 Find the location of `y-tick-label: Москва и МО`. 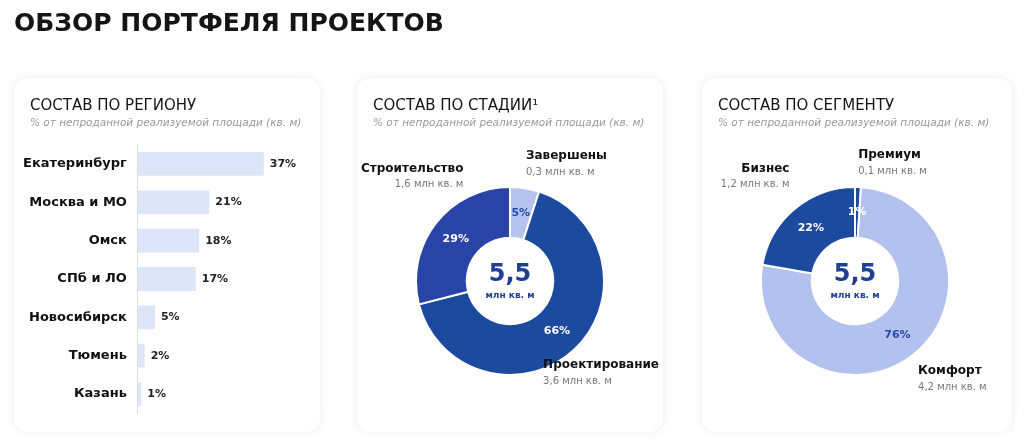

y-tick-label: Москва и МО is located at coordinates (78, 201).